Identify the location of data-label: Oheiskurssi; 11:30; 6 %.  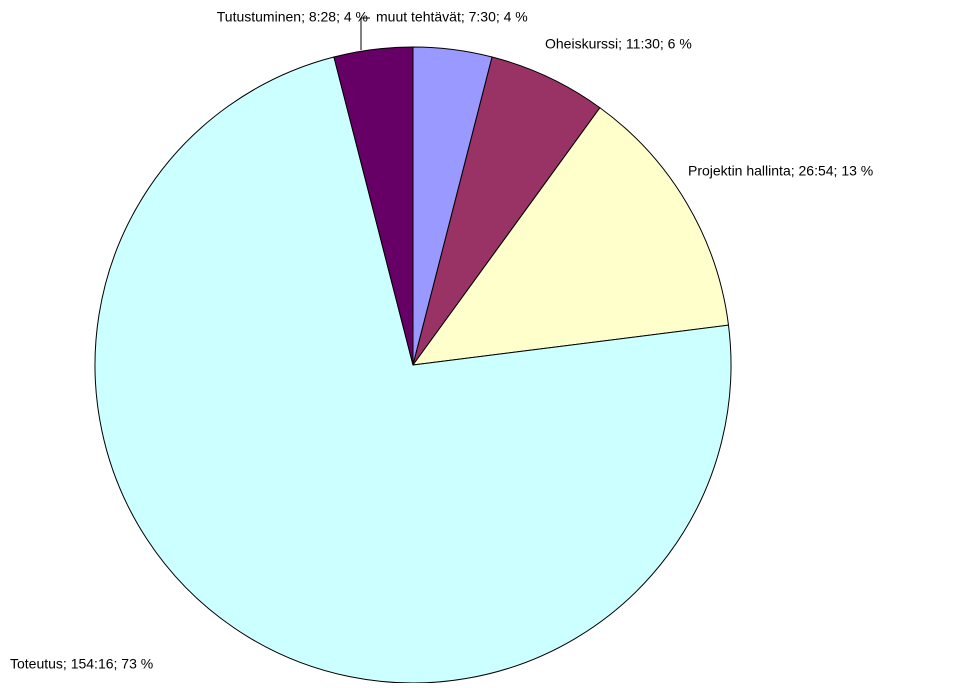
(618, 44).